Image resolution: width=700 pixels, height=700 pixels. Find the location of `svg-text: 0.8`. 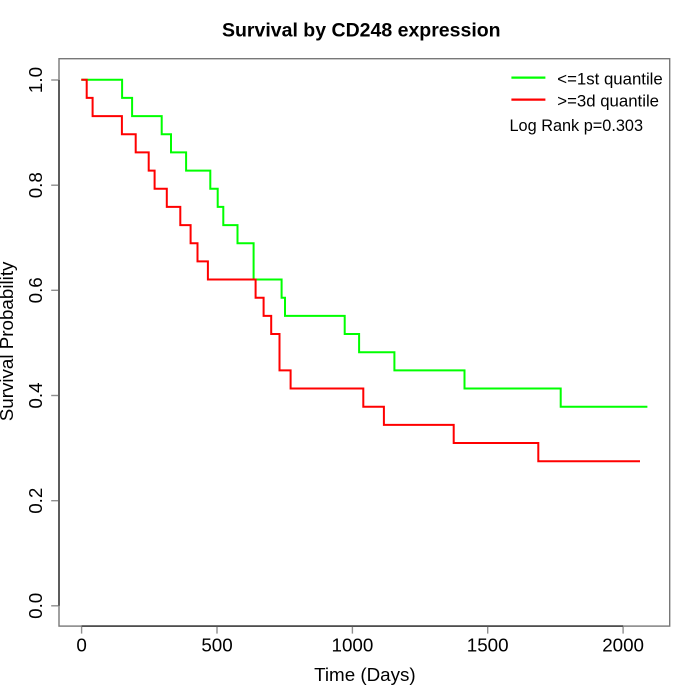

svg-text: 0.8 is located at coordinates (35, 185).